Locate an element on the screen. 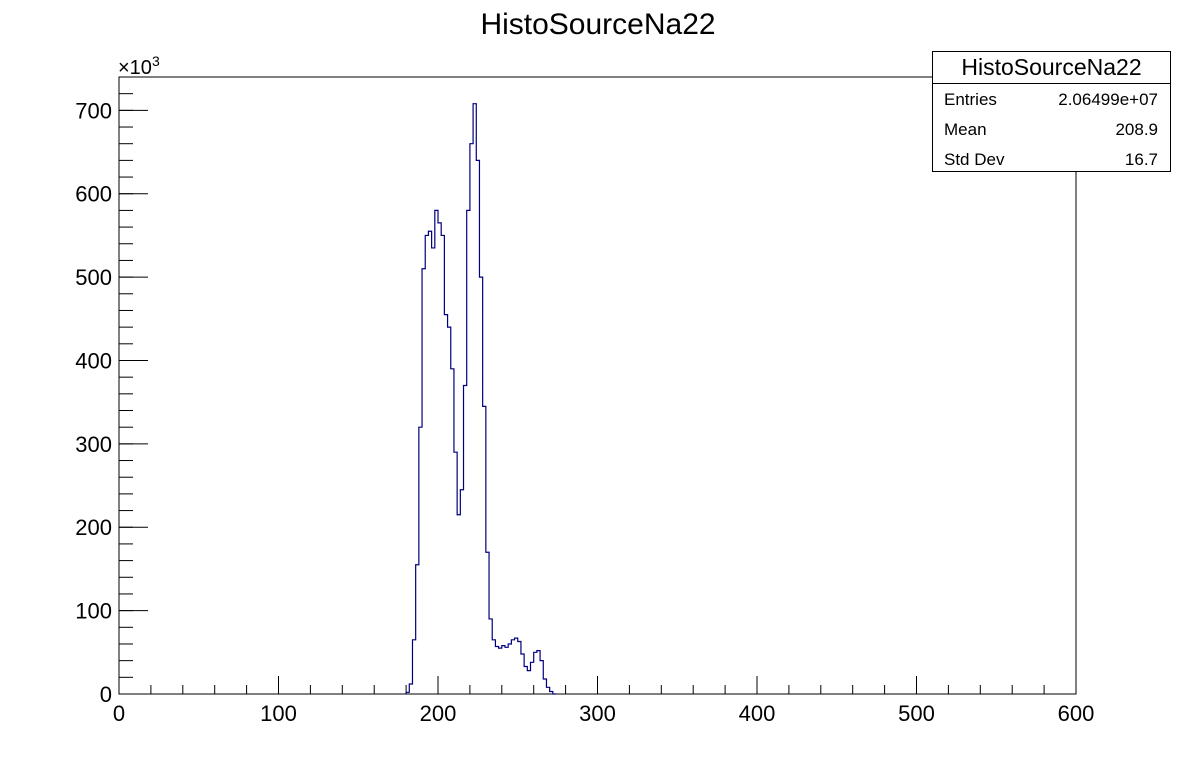 The width and height of the screenshot is (1196, 772). y-tick-label: 500 is located at coordinates (93, 277).